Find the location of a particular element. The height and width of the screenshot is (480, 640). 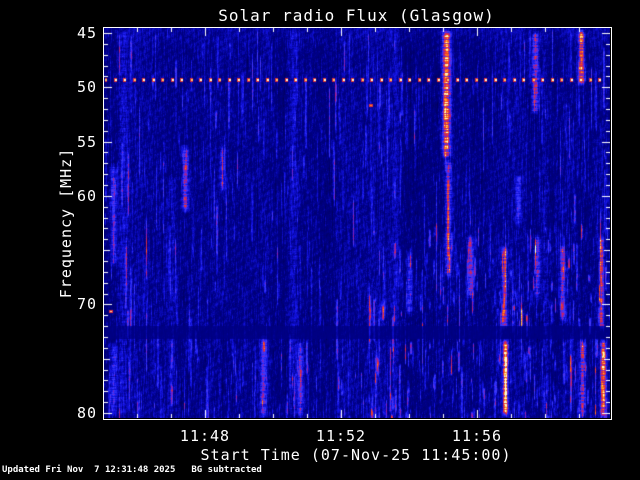

y-tick-label: 55 is located at coordinates (86, 141).